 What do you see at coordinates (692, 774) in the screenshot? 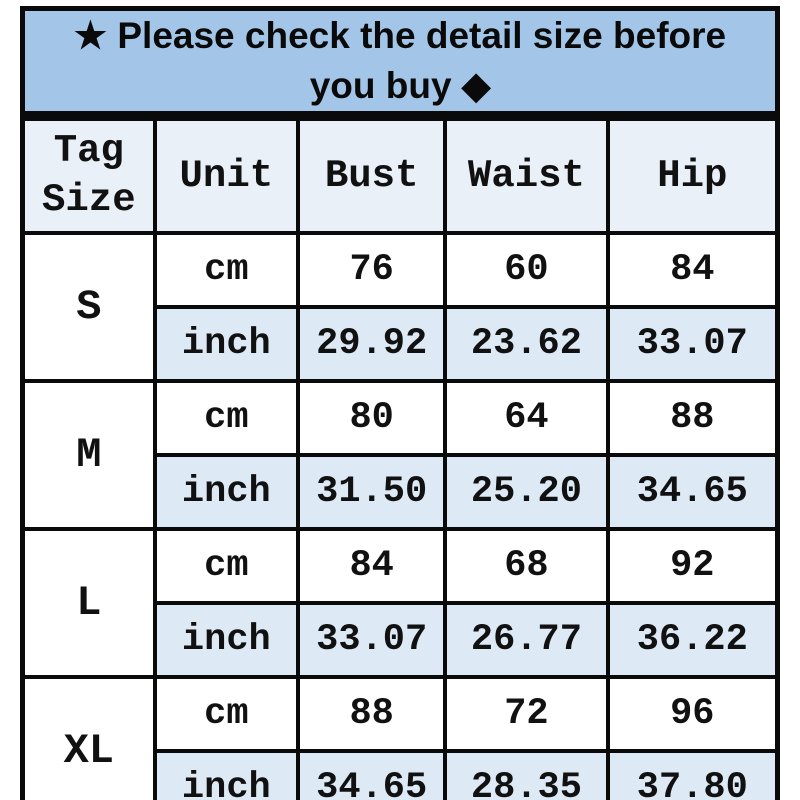
I see `hip-value: 37.80` at bounding box center [692, 774].